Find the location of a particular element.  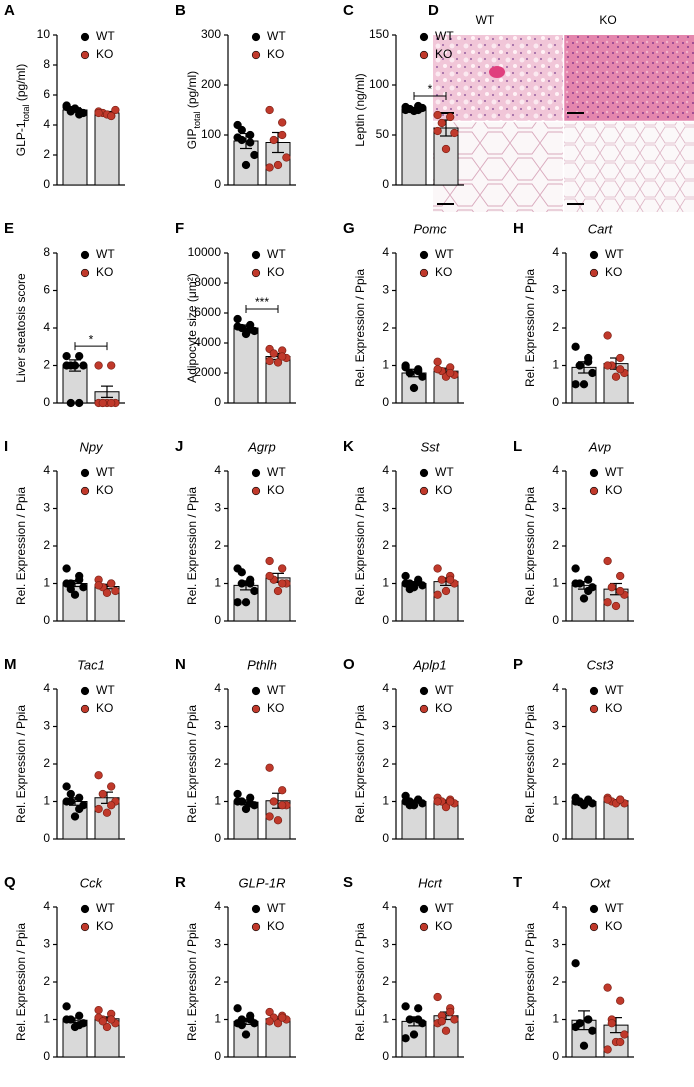

y-tick-label: 10000 is located at coordinates (205, 252).